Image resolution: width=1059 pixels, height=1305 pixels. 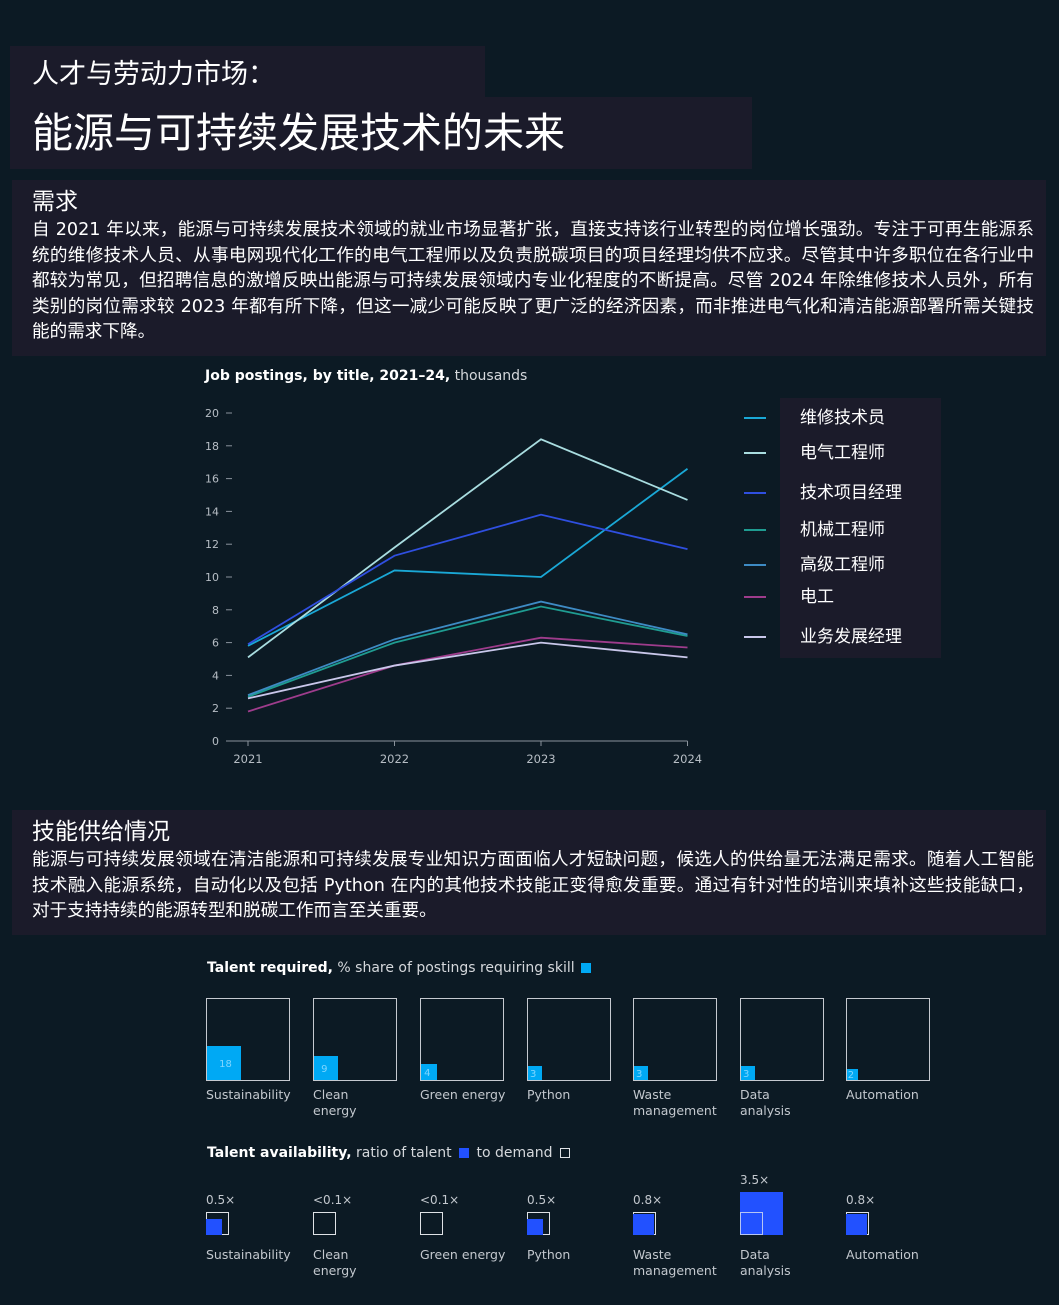 I want to click on legend-item: 高级工程师, so click(x=842, y=565).